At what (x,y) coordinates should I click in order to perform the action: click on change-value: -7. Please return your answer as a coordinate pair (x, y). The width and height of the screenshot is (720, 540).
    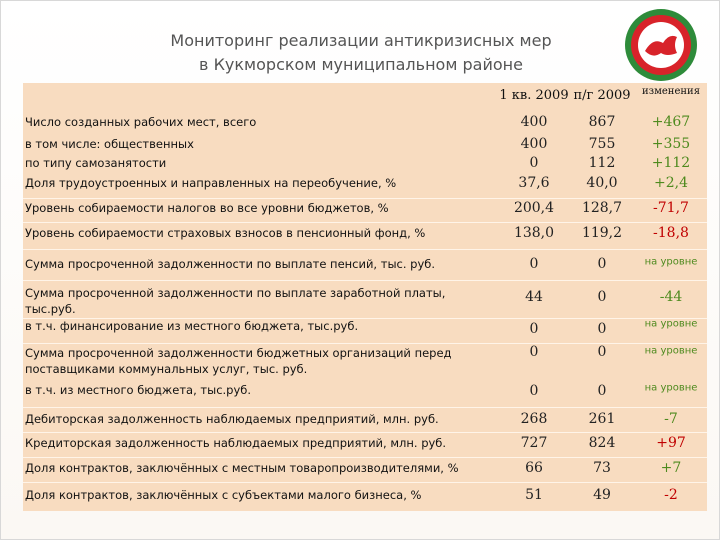
    Looking at the image, I should click on (671, 419).